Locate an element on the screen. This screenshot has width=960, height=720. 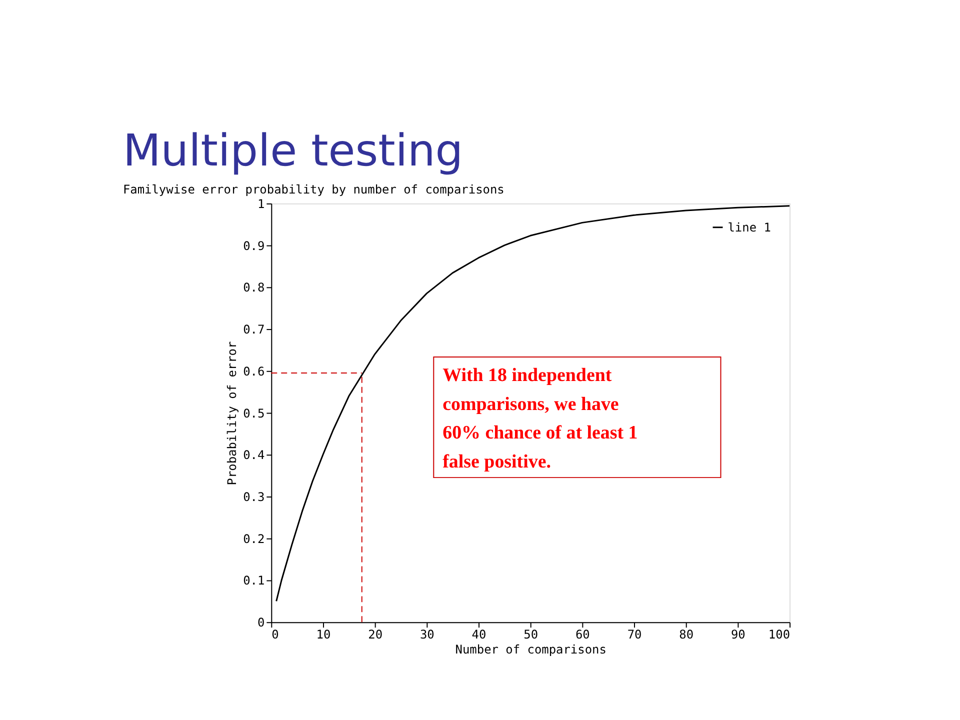
x-tick-label: 10 is located at coordinates (323, 635).